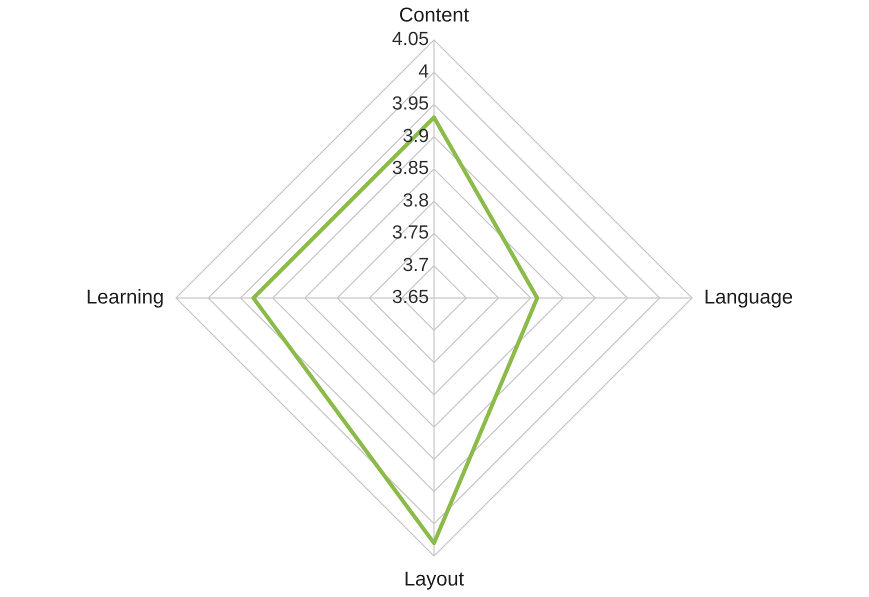 The width and height of the screenshot is (869, 597). What do you see at coordinates (415, 265) in the screenshot?
I see `y-tick-label: 3.7` at bounding box center [415, 265].